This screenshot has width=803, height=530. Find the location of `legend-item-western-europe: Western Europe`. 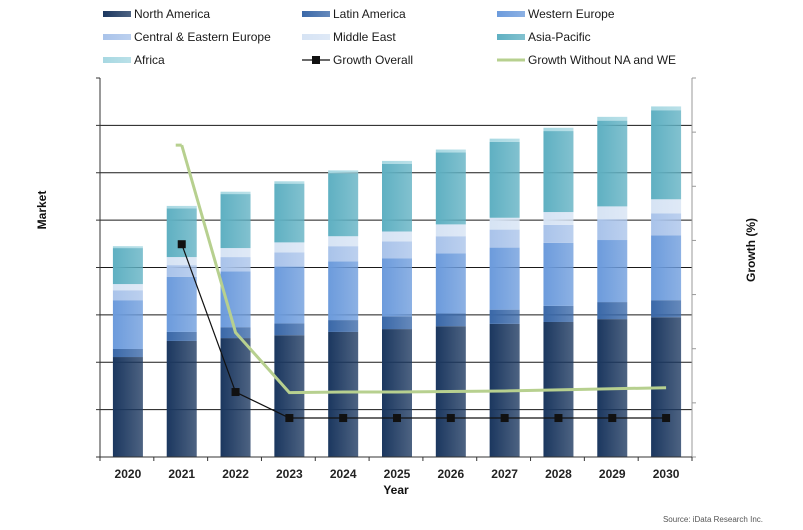

legend-item-western-europe: Western Europe is located at coordinates (556, 14).